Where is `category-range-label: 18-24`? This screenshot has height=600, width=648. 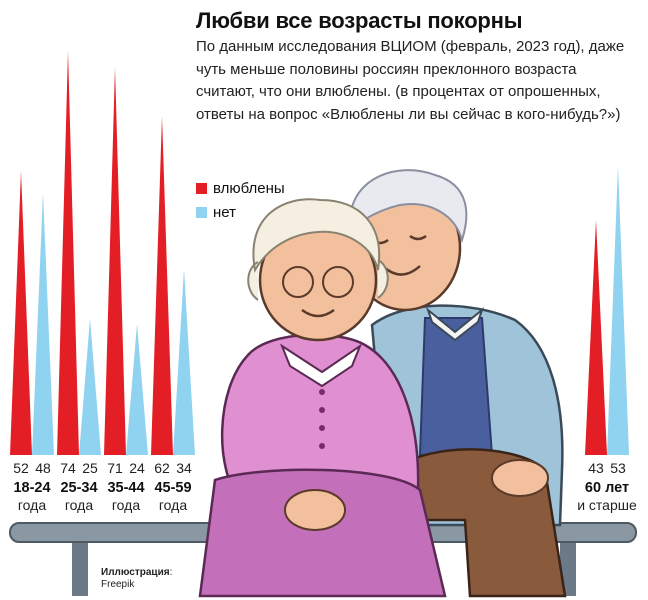
category-range-label: 18-24 is located at coordinates (31, 488).